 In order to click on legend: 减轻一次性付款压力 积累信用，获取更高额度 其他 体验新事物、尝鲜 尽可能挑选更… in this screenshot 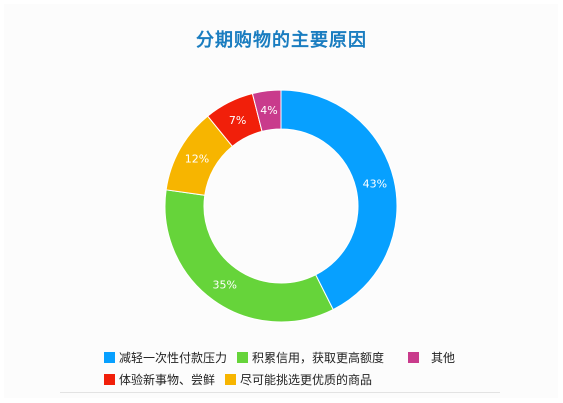, I will do `click(314, 368)`.